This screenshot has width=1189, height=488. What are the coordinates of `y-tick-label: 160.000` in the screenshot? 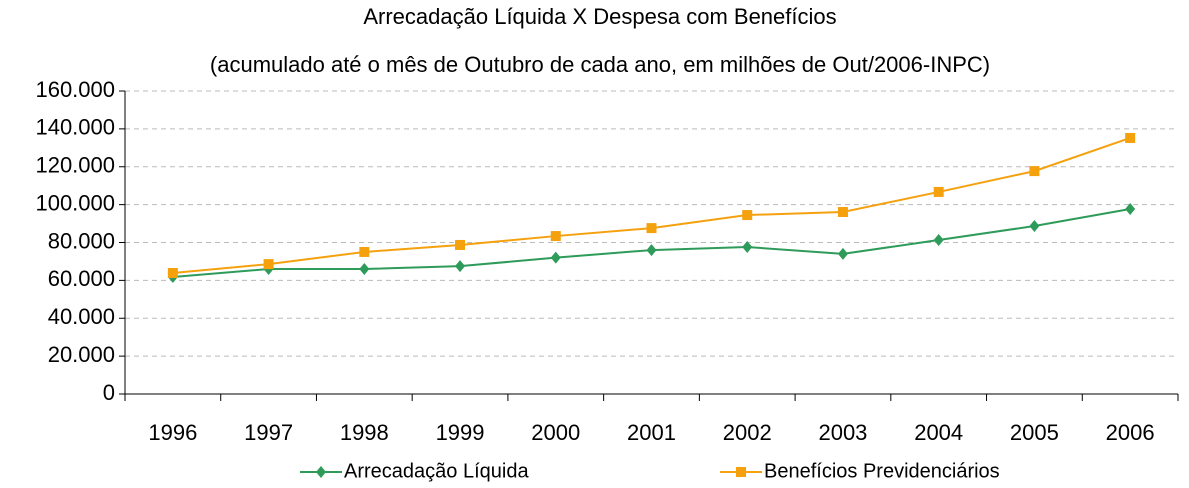 It's located at (75, 89).